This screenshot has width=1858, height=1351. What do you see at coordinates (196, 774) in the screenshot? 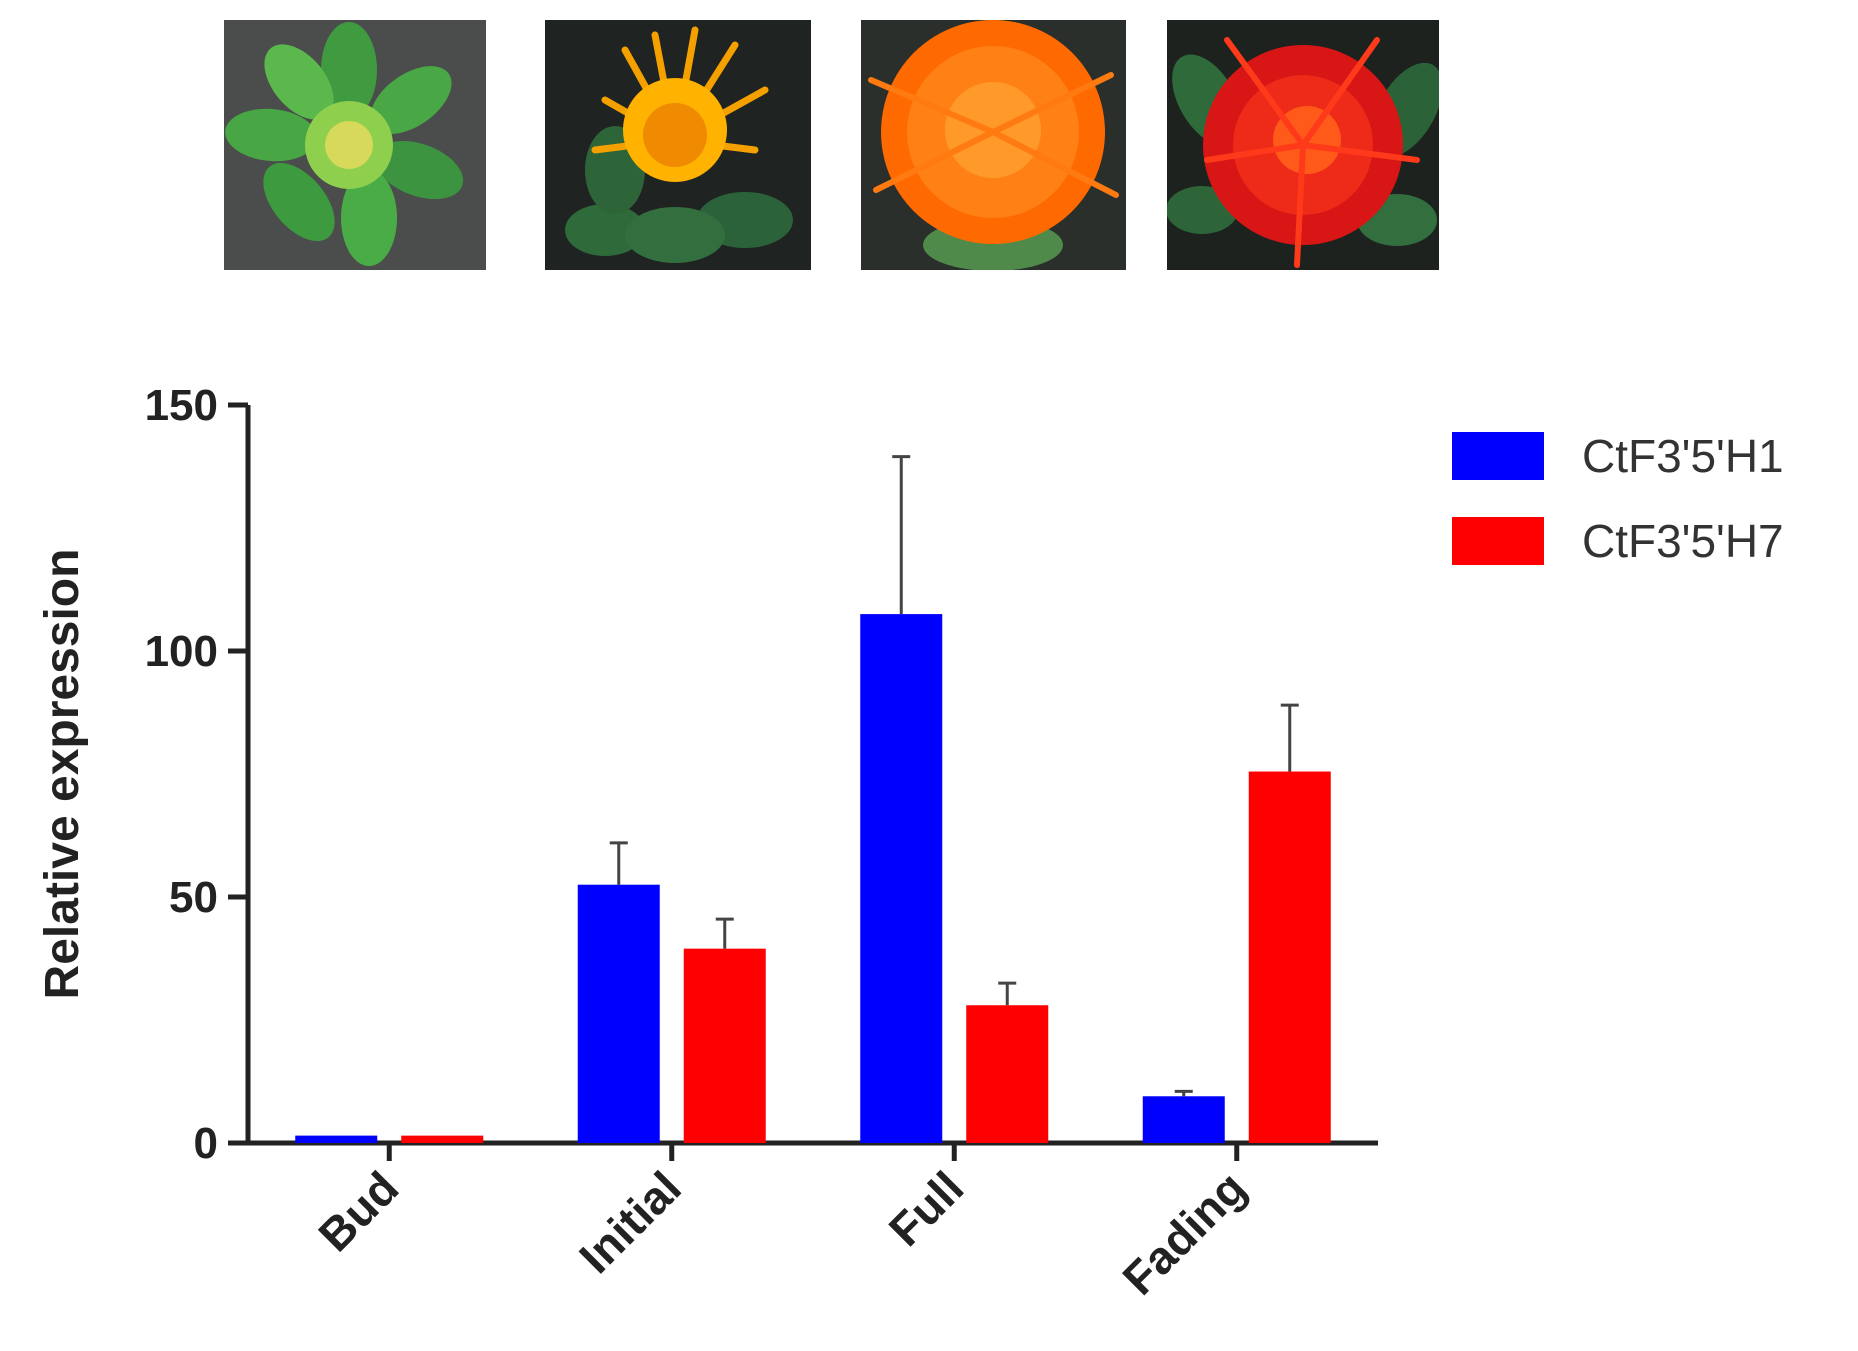
I see `y-ticks: 0 50 100 150` at bounding box center [196, 774].